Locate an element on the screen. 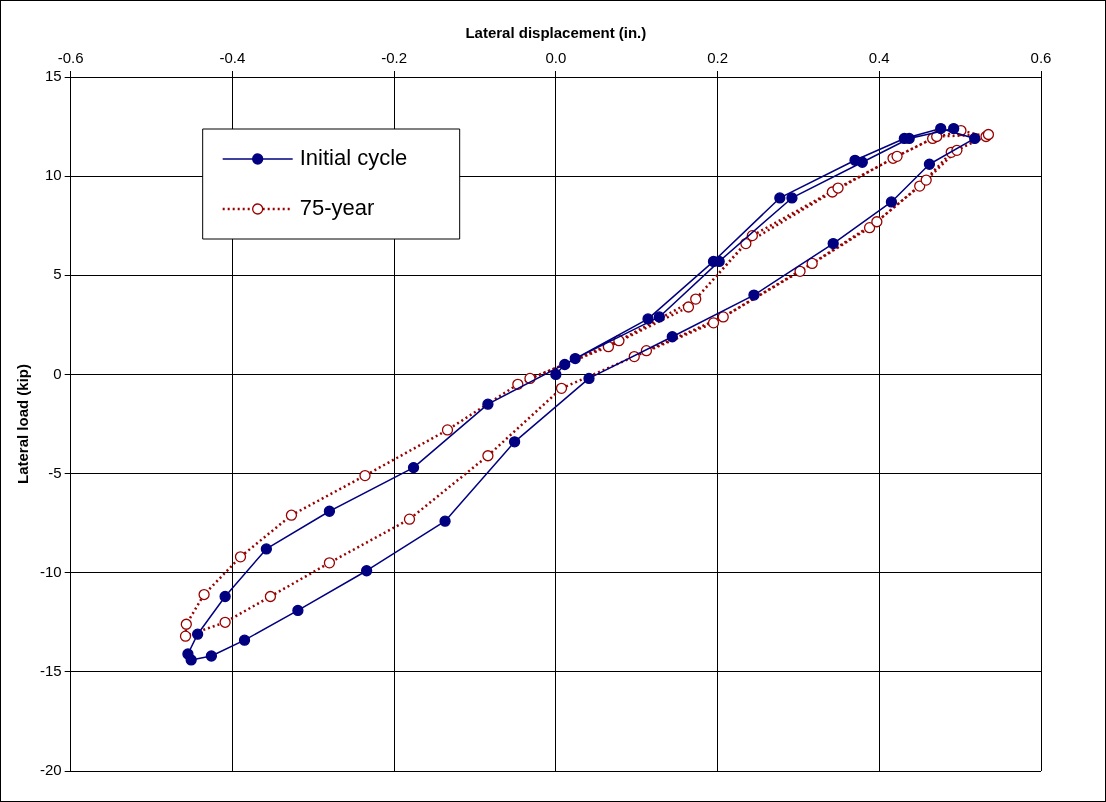 This screenshot has width=1106, height=802. legend-label: Initial cycle is located at coordinates (353, 158).